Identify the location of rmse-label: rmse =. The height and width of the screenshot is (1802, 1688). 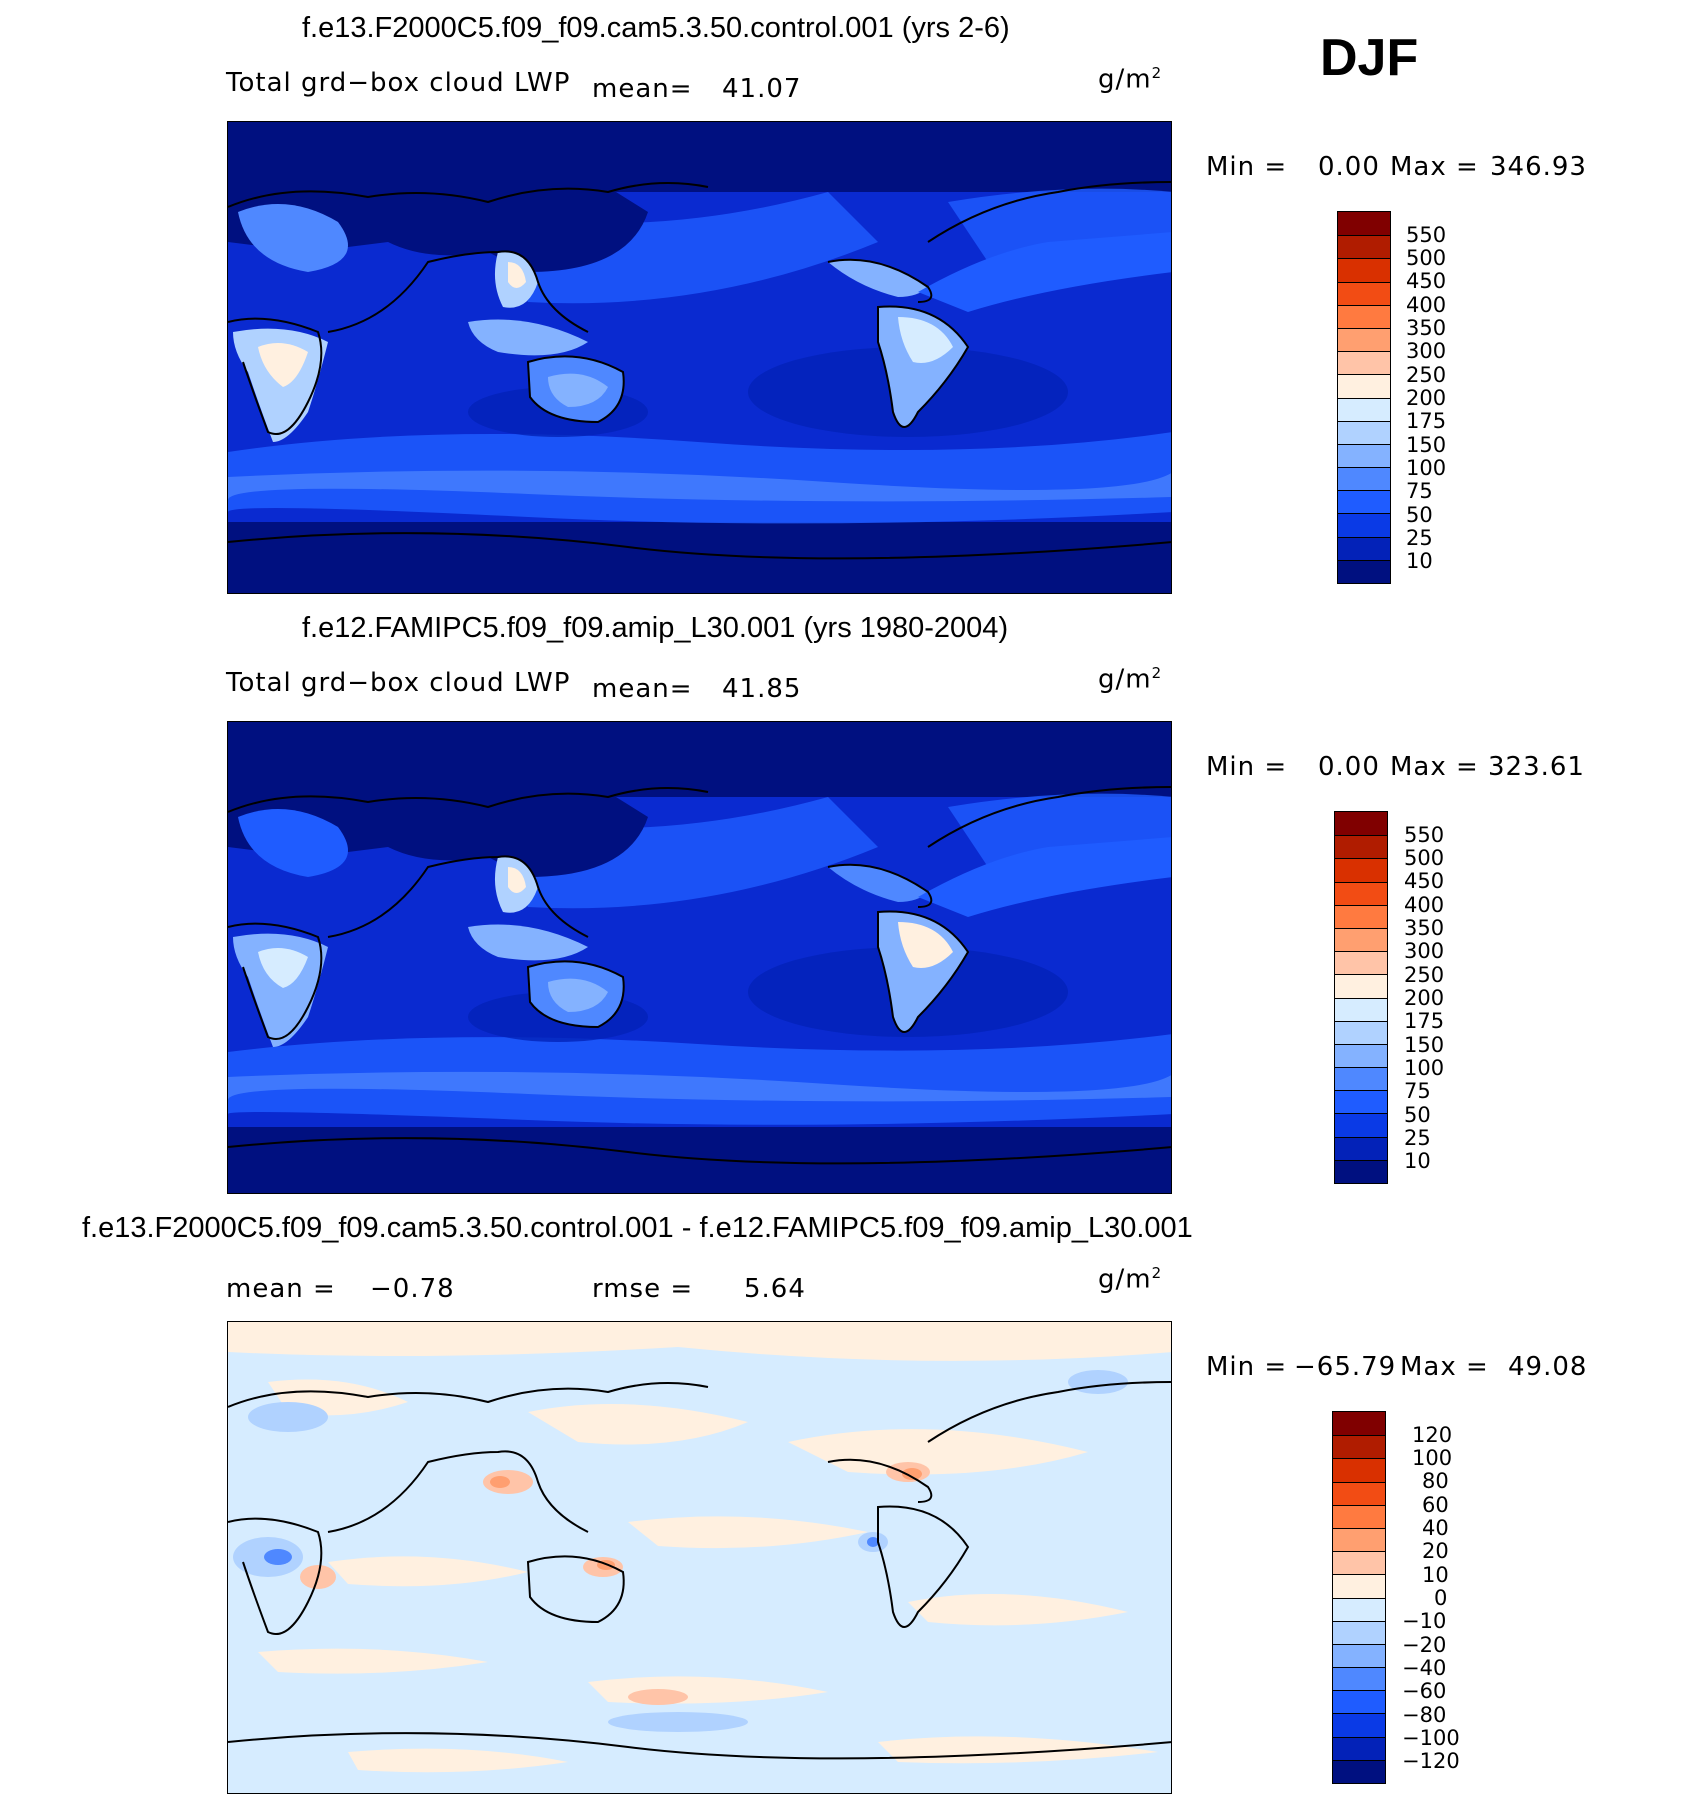
(643, 1289).